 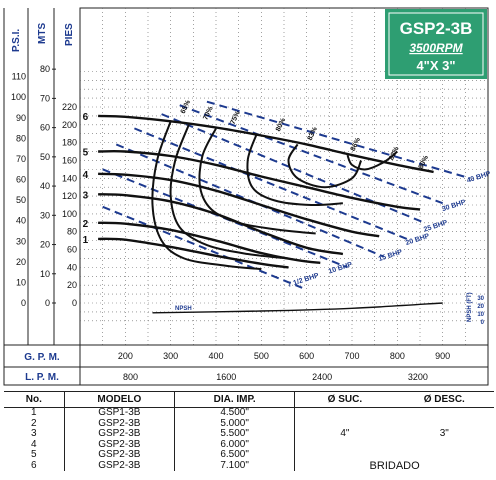 I want to click on psi-tick-label: 90, so click(x=21, y=118).